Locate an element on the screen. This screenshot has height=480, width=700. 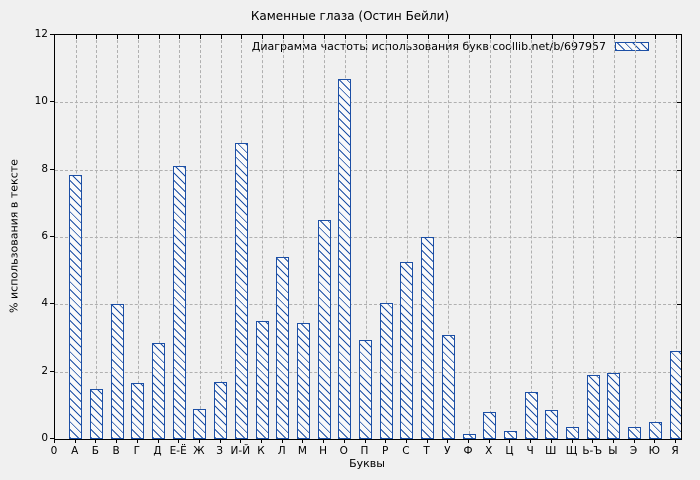
legend-key-swatch is located at coordinates (632, 46).